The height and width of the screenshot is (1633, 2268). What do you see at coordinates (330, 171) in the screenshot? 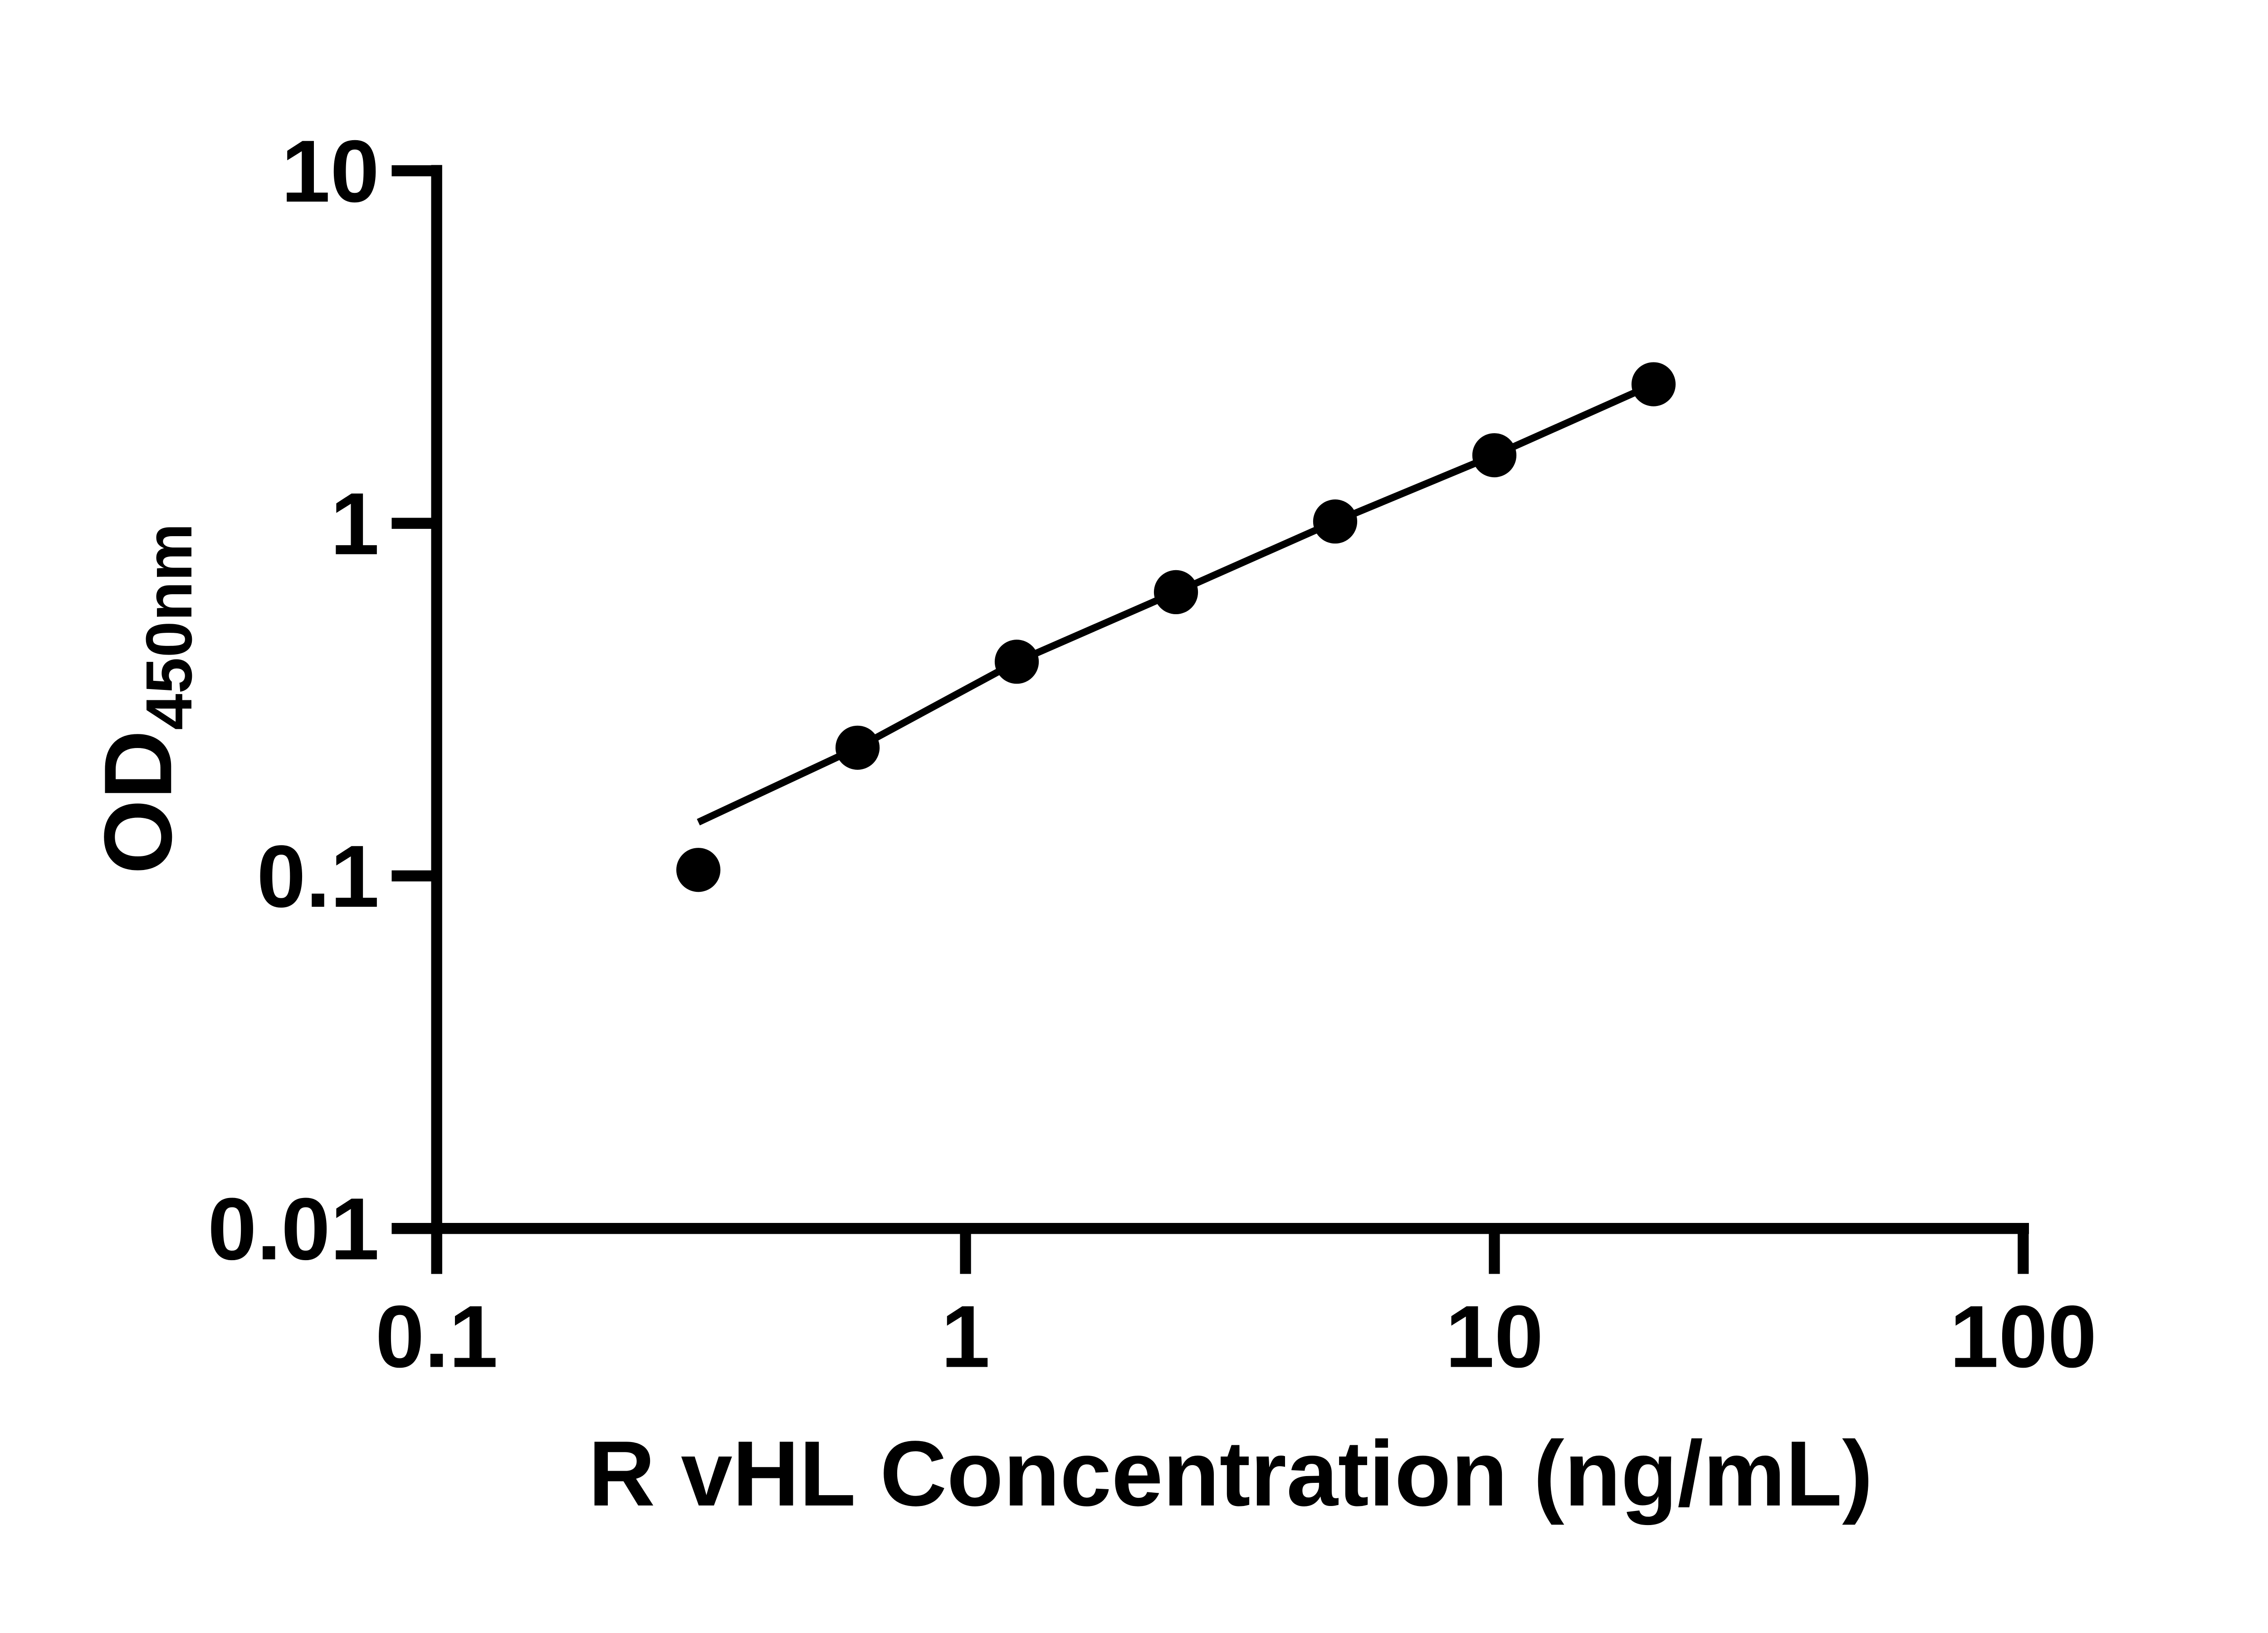
I see `y-tick-label: 10` at bounding box center [330, 171].